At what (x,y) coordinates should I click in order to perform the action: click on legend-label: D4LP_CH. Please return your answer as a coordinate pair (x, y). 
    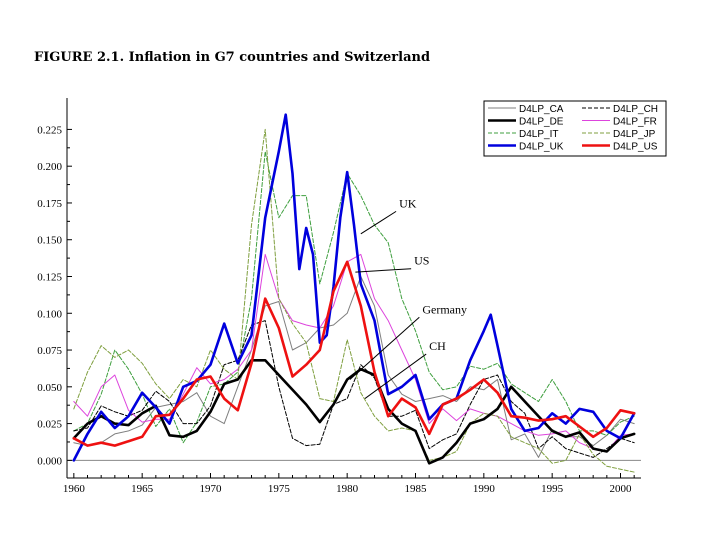
    Looking at the image, I should click on (635, 109).